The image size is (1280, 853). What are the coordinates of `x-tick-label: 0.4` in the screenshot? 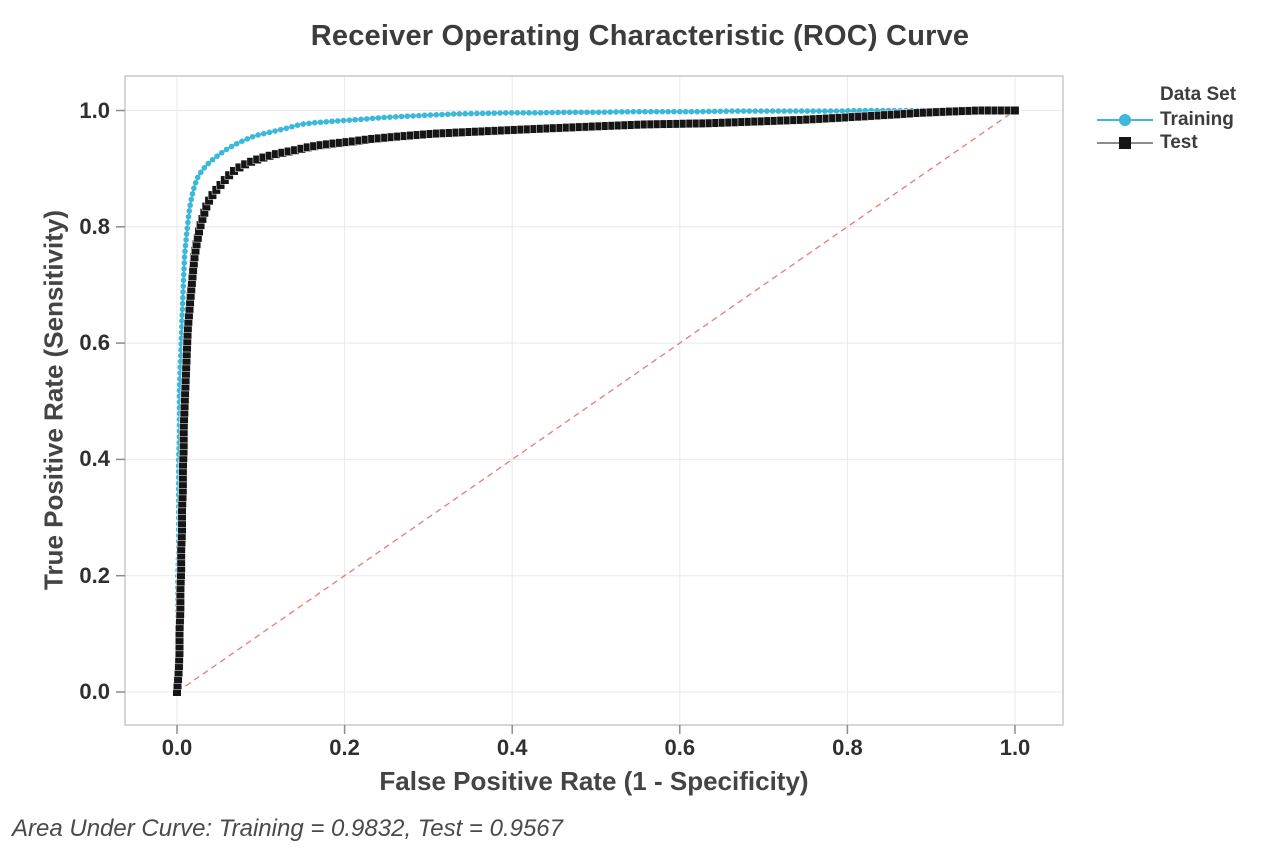 It's located at (512, 747).